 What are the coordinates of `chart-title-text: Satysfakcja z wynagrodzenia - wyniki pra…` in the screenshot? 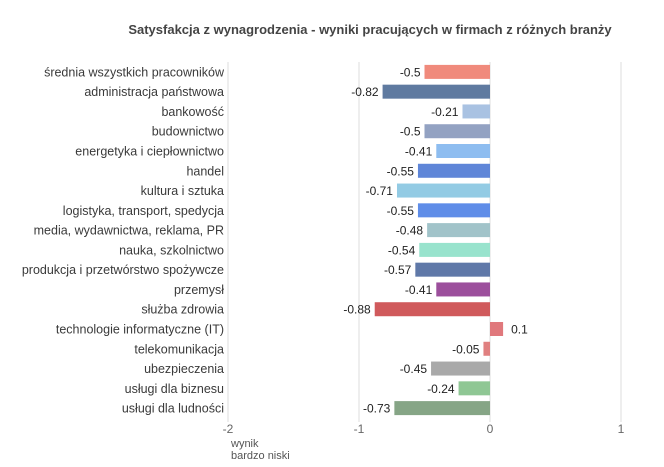 It's located at (370, 29).